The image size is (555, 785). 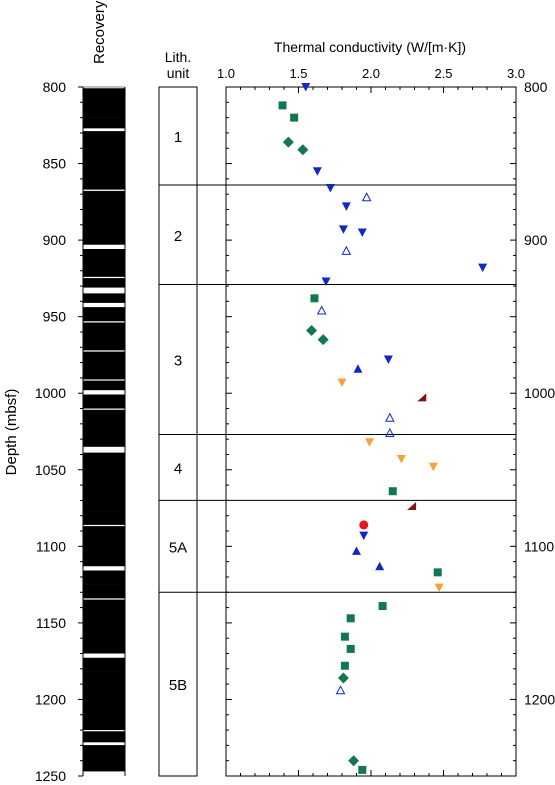 What do you see at coordinates (536, 87) in the screenshot?
I see `right-depth-tick-label: 800` at bounding box center [536, 87].